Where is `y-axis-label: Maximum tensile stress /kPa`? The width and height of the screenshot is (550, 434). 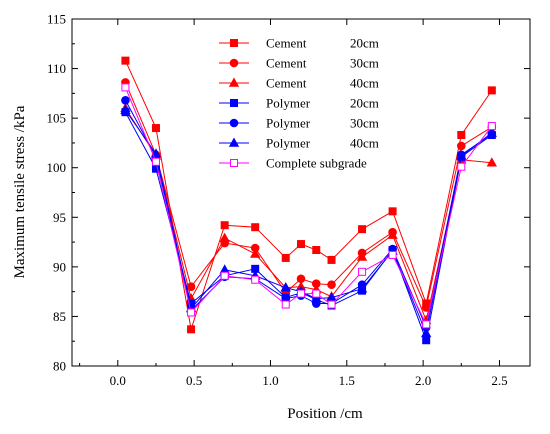
y-axis-label: Maximum tensile stress /kPa is located at coordinates (20, 191).